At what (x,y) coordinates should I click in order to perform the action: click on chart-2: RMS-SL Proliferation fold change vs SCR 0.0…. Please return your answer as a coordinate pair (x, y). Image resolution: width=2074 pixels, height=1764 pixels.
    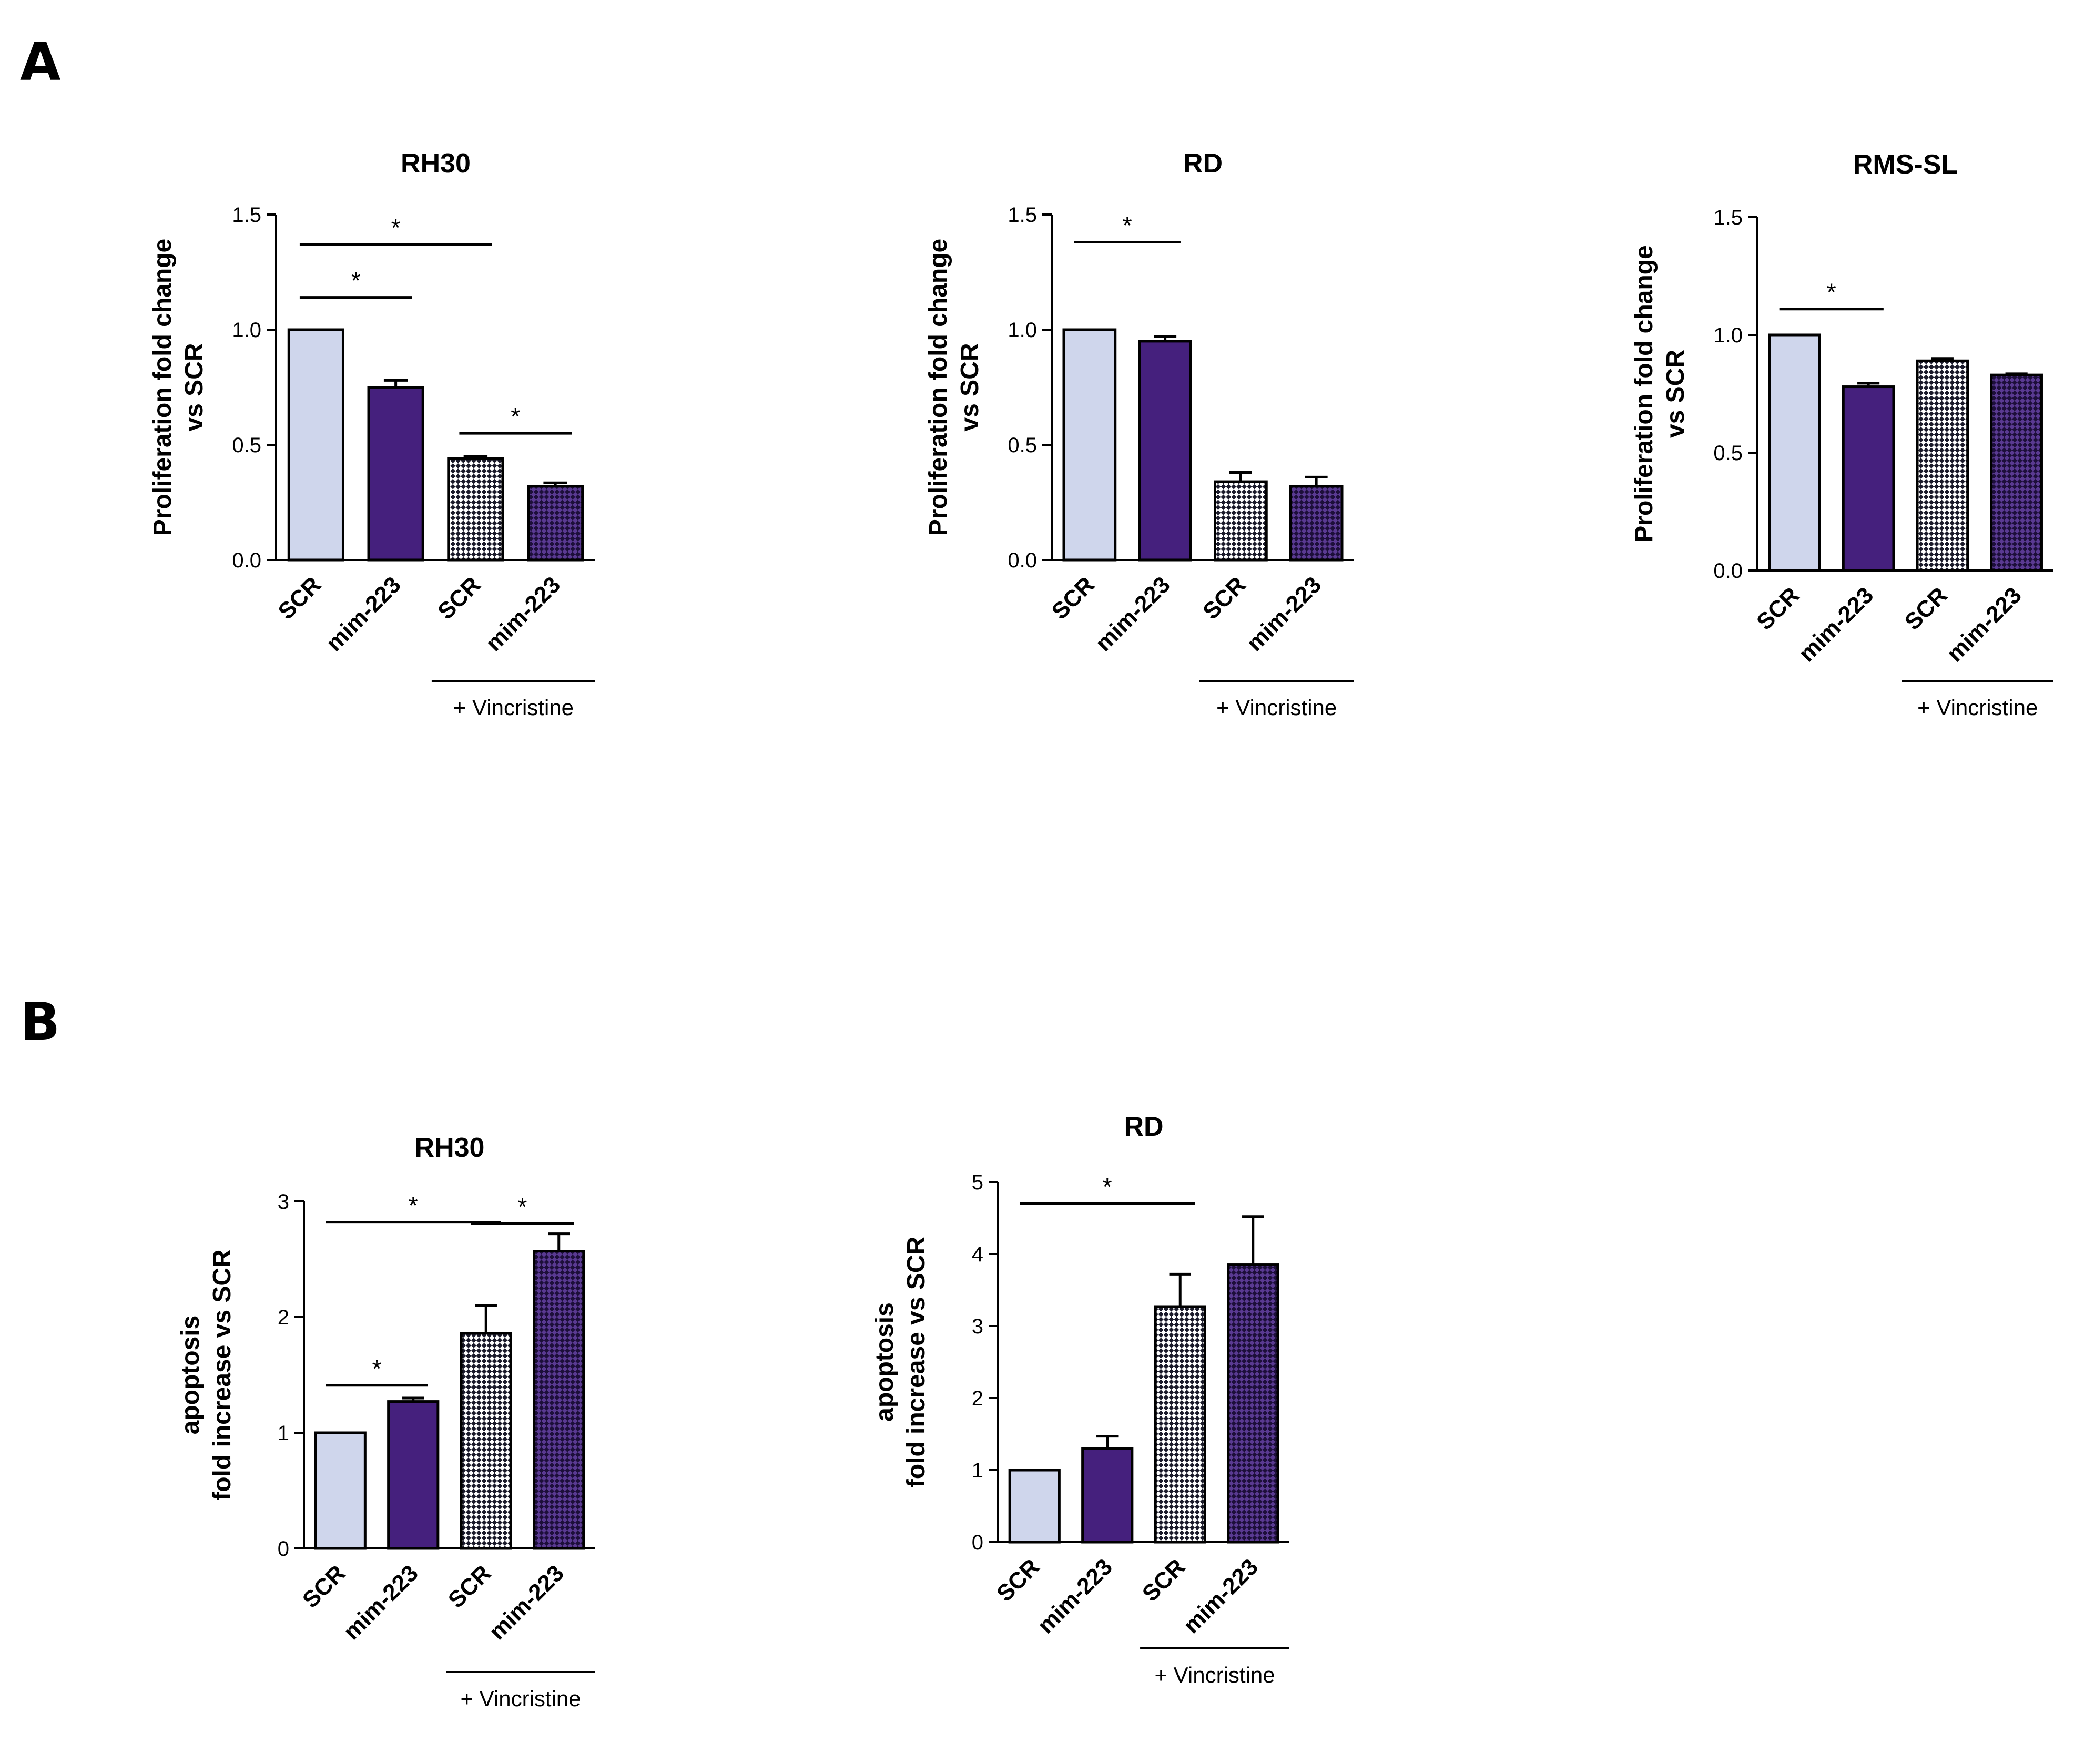
    Looking at the image, I should click on (1841, 434).